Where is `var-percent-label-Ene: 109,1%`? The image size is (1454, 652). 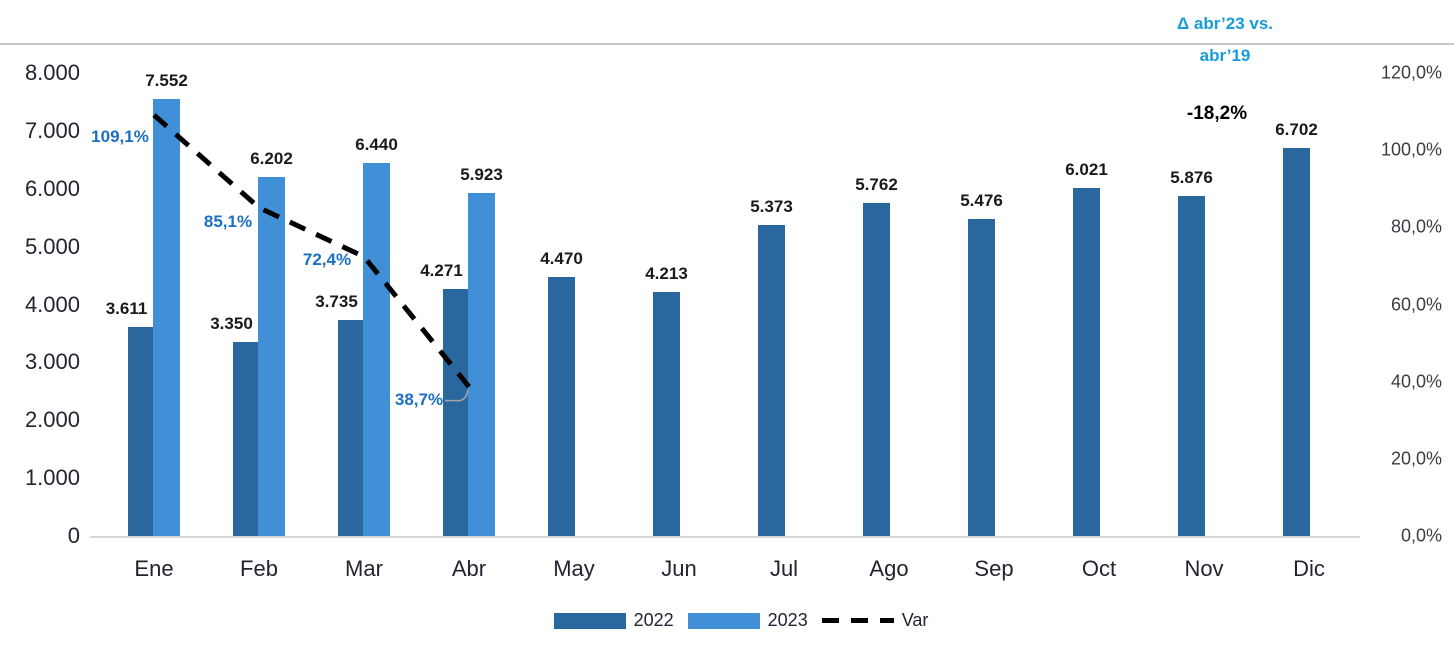
var-percent-label-Ene: 109,1% is located at coordinates (120, 137).